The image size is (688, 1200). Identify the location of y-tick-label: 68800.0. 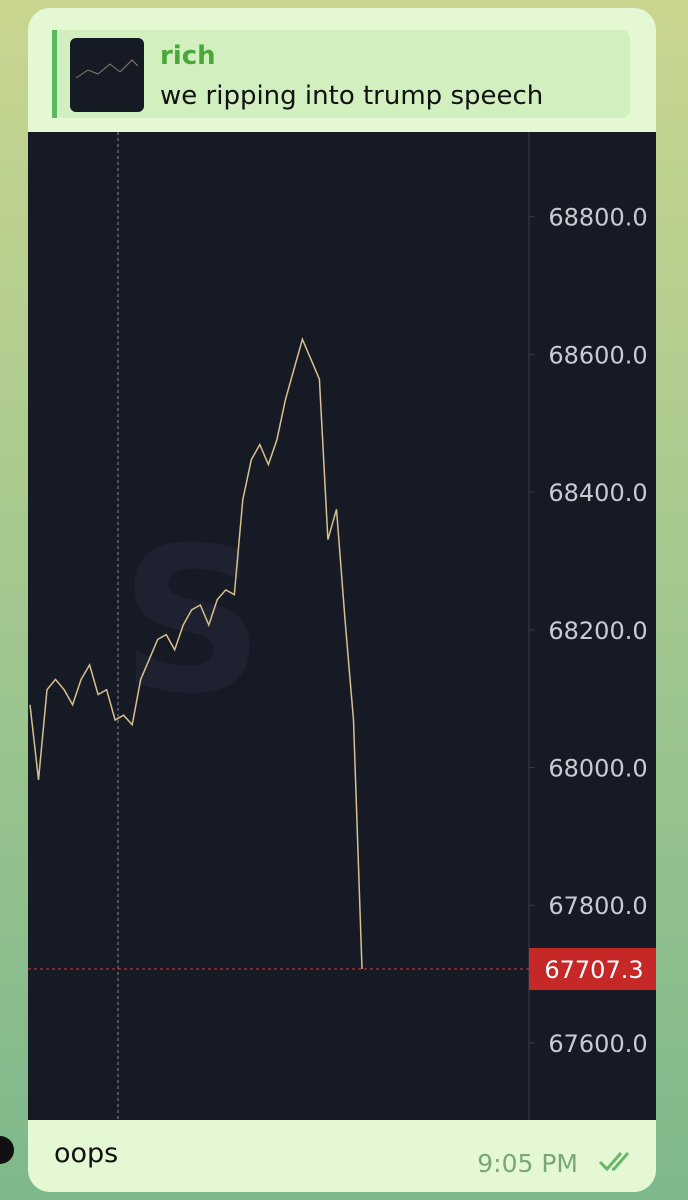
(597, 218).